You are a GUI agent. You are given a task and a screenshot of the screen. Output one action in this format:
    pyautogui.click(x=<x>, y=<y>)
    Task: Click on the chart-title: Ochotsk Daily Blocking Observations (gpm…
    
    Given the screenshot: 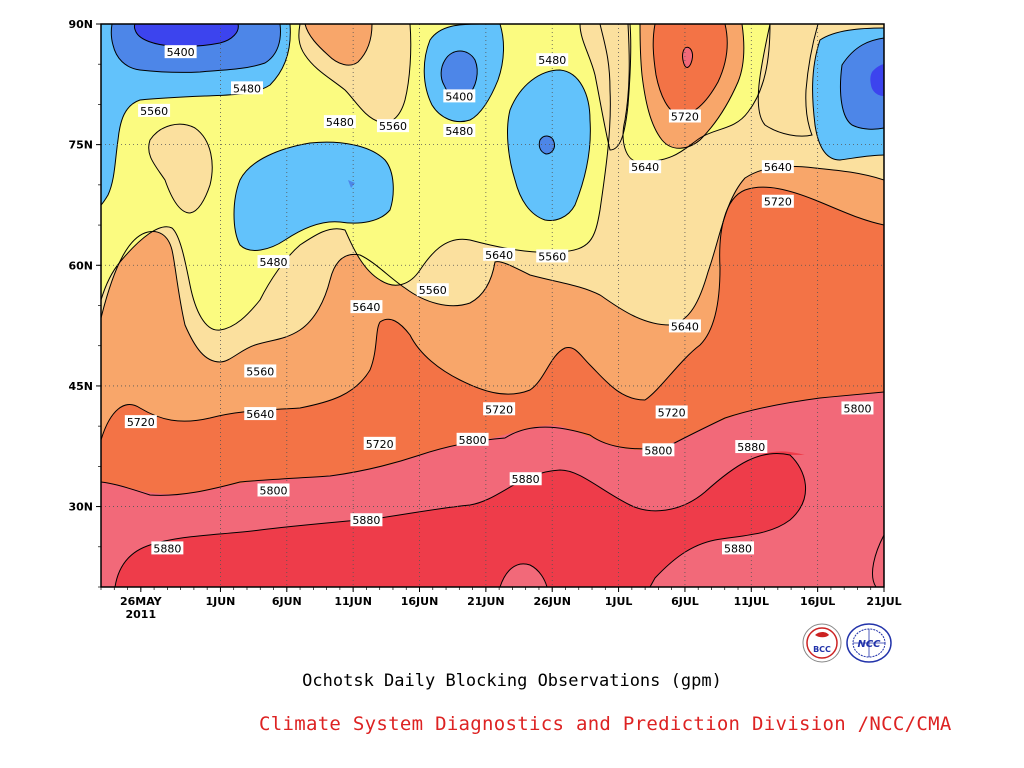 What is the action you would take?
    pyautogui.click(x=512, y=681)
    